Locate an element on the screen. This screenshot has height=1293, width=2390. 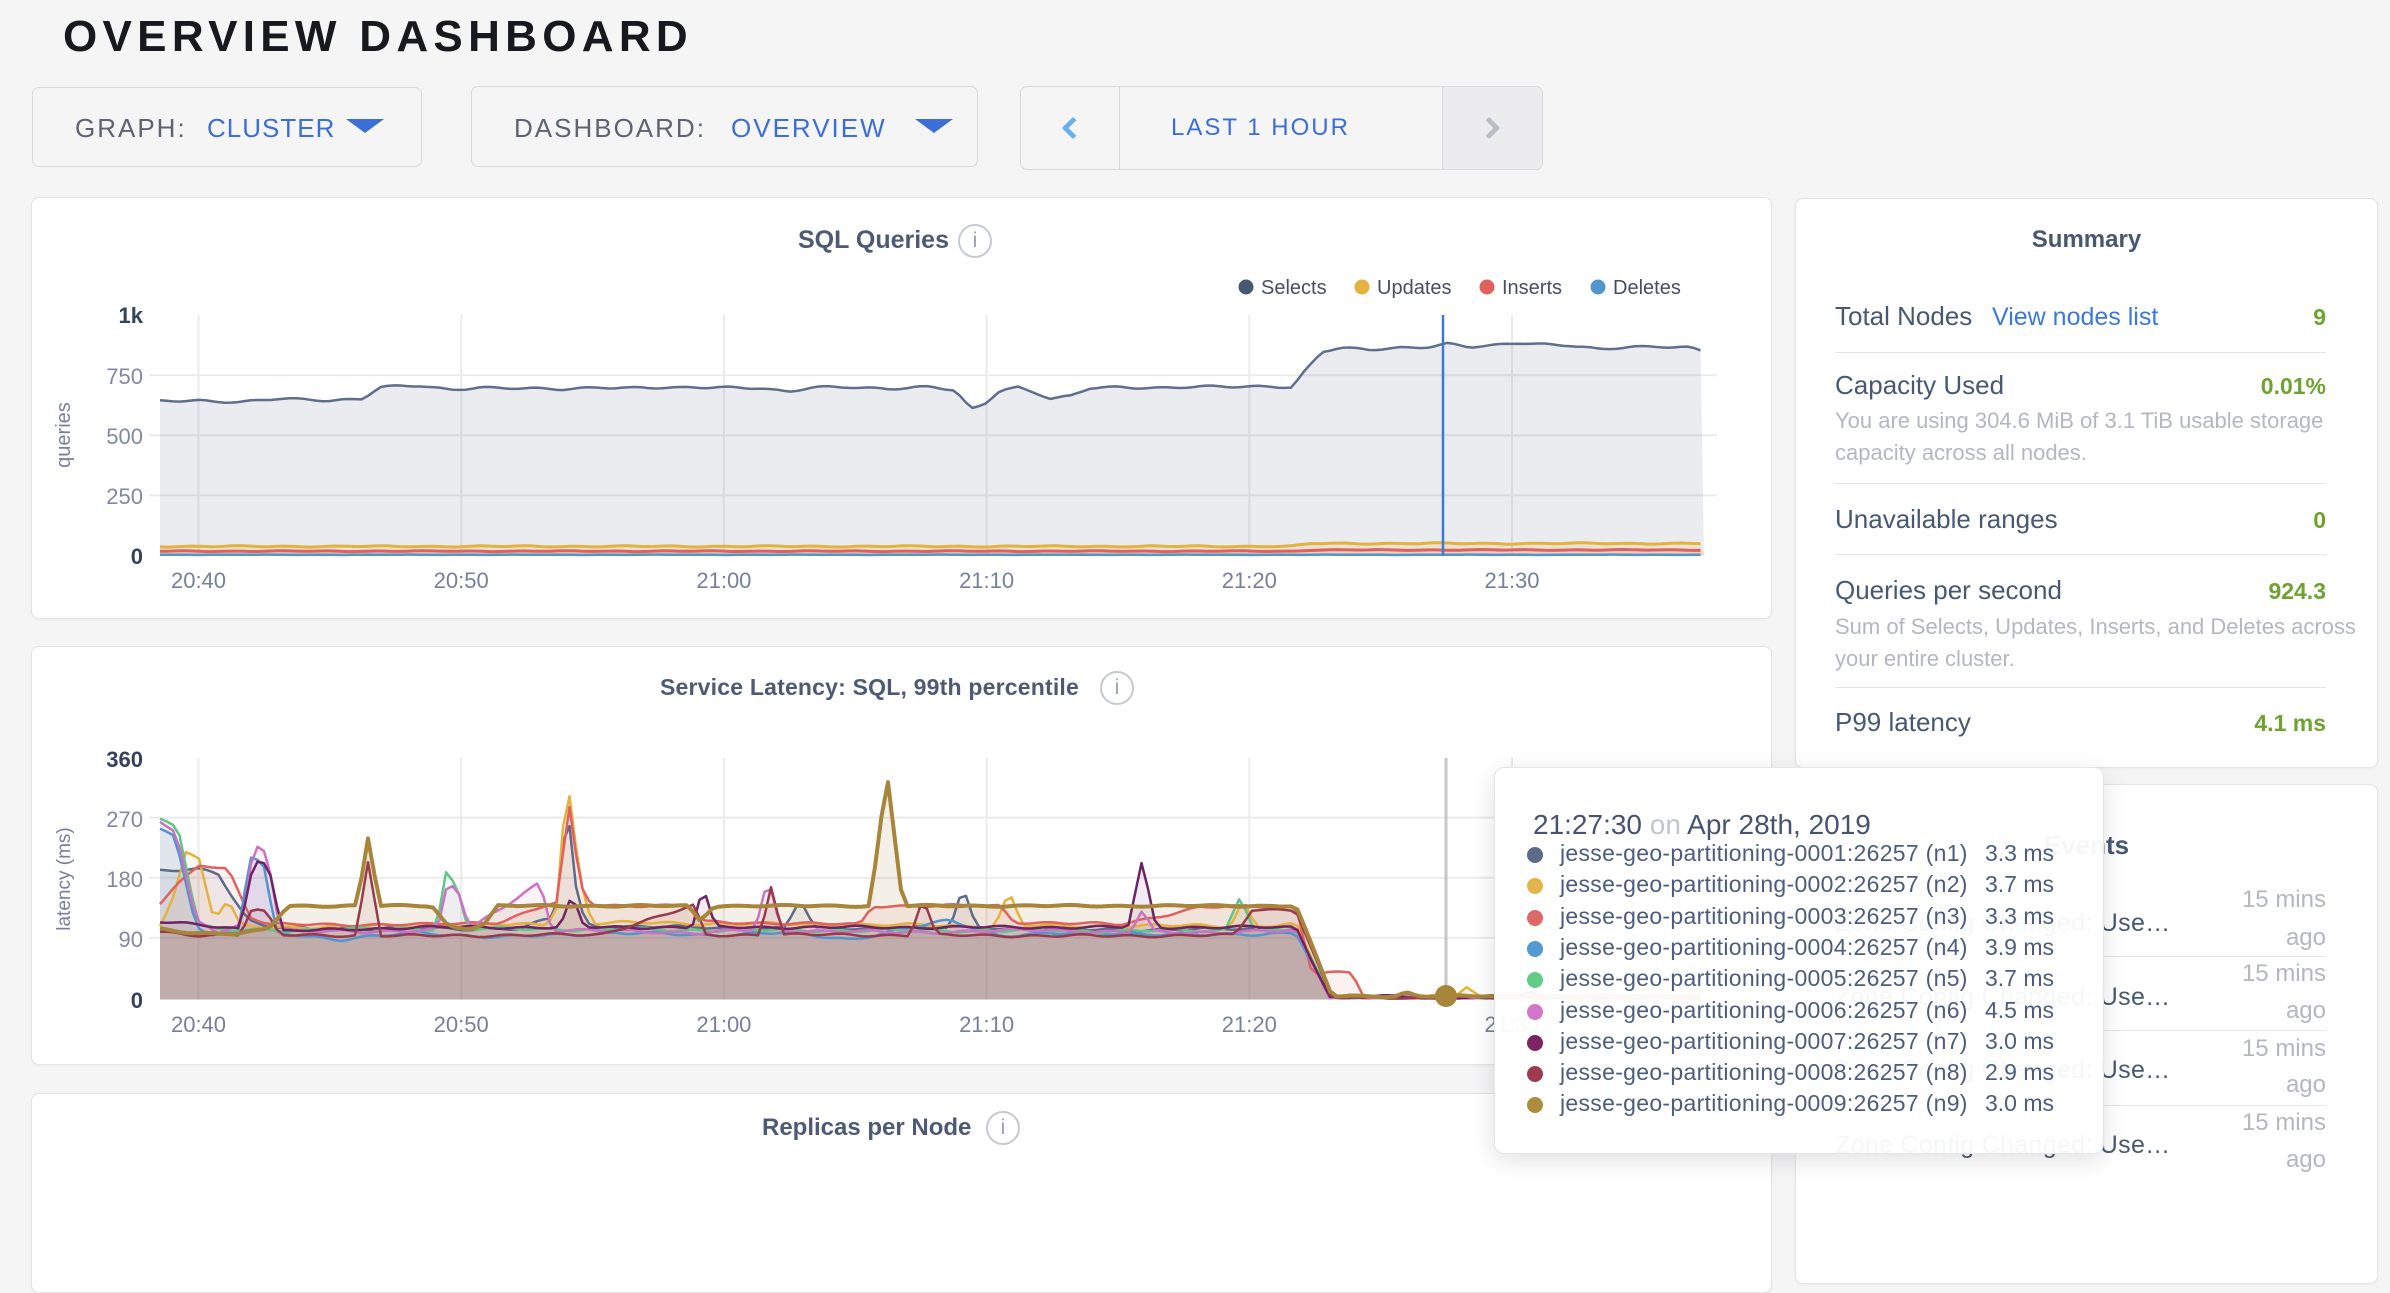
svg-text: Selects is located at coordinates (1294, 288).